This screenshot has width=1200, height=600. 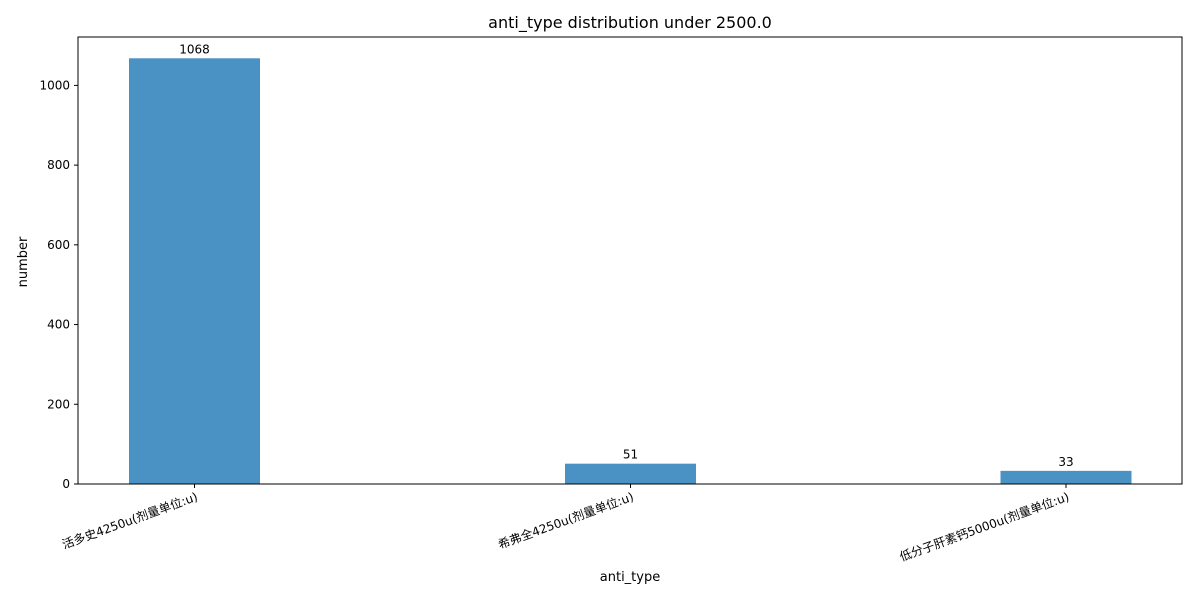 I want to click on x-tick-label-2: 希弗全4250u(剂量单位:u), so click(x=566, y=520).